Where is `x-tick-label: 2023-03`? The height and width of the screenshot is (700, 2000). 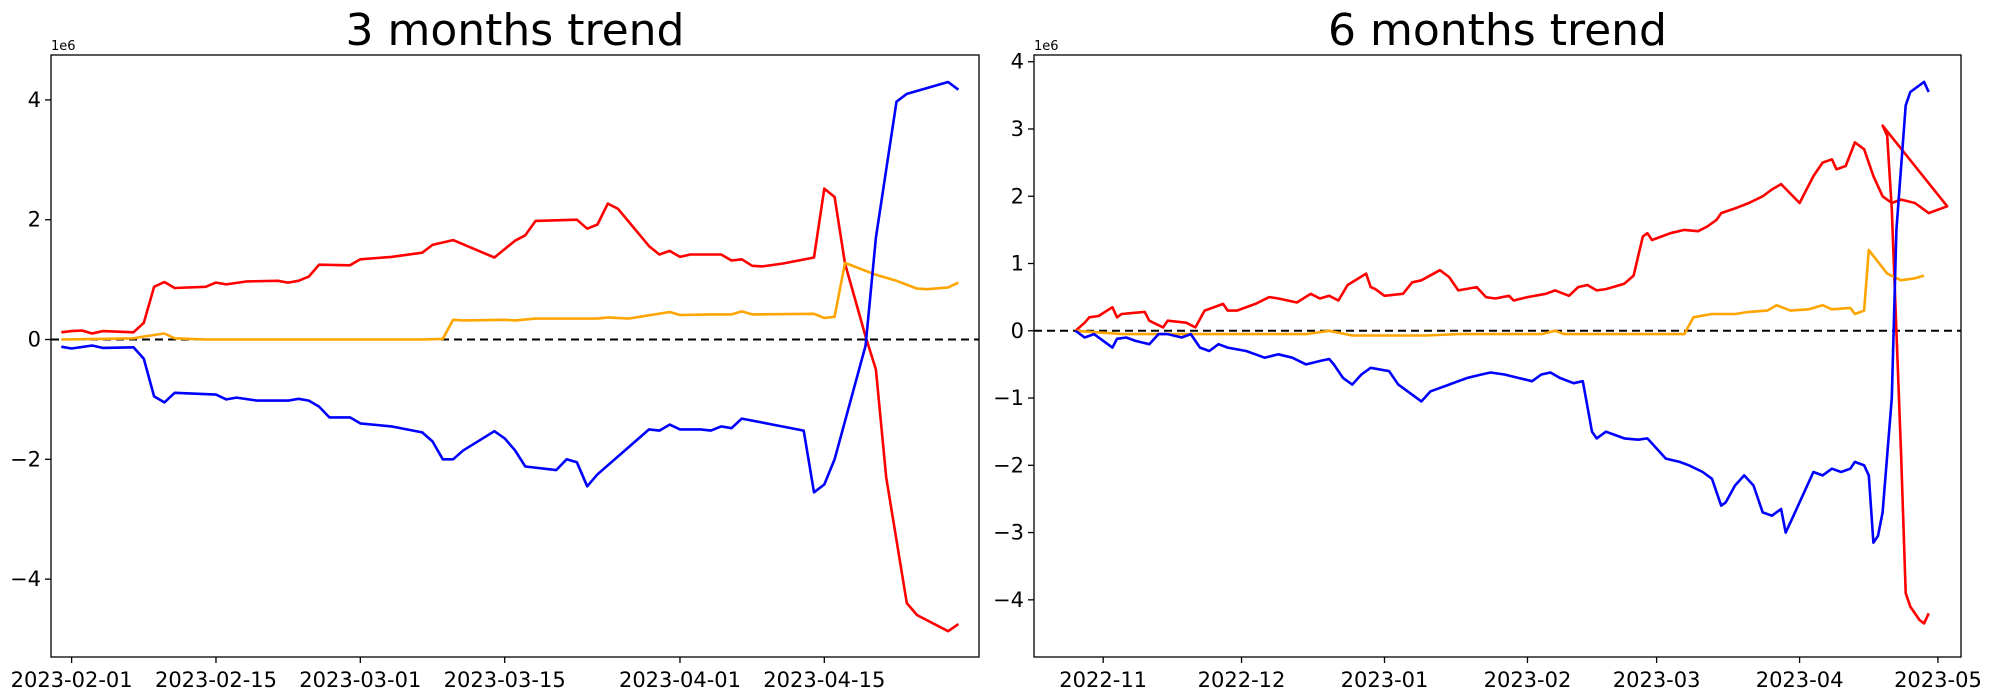 x-tick-label: 2023-03 is located at coordinates (1657, 680).